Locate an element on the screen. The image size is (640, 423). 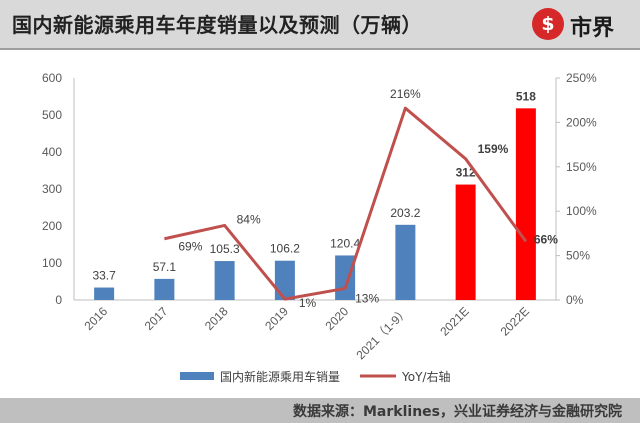
x-tick-label: 2022E is located at coordinates (515, 321).